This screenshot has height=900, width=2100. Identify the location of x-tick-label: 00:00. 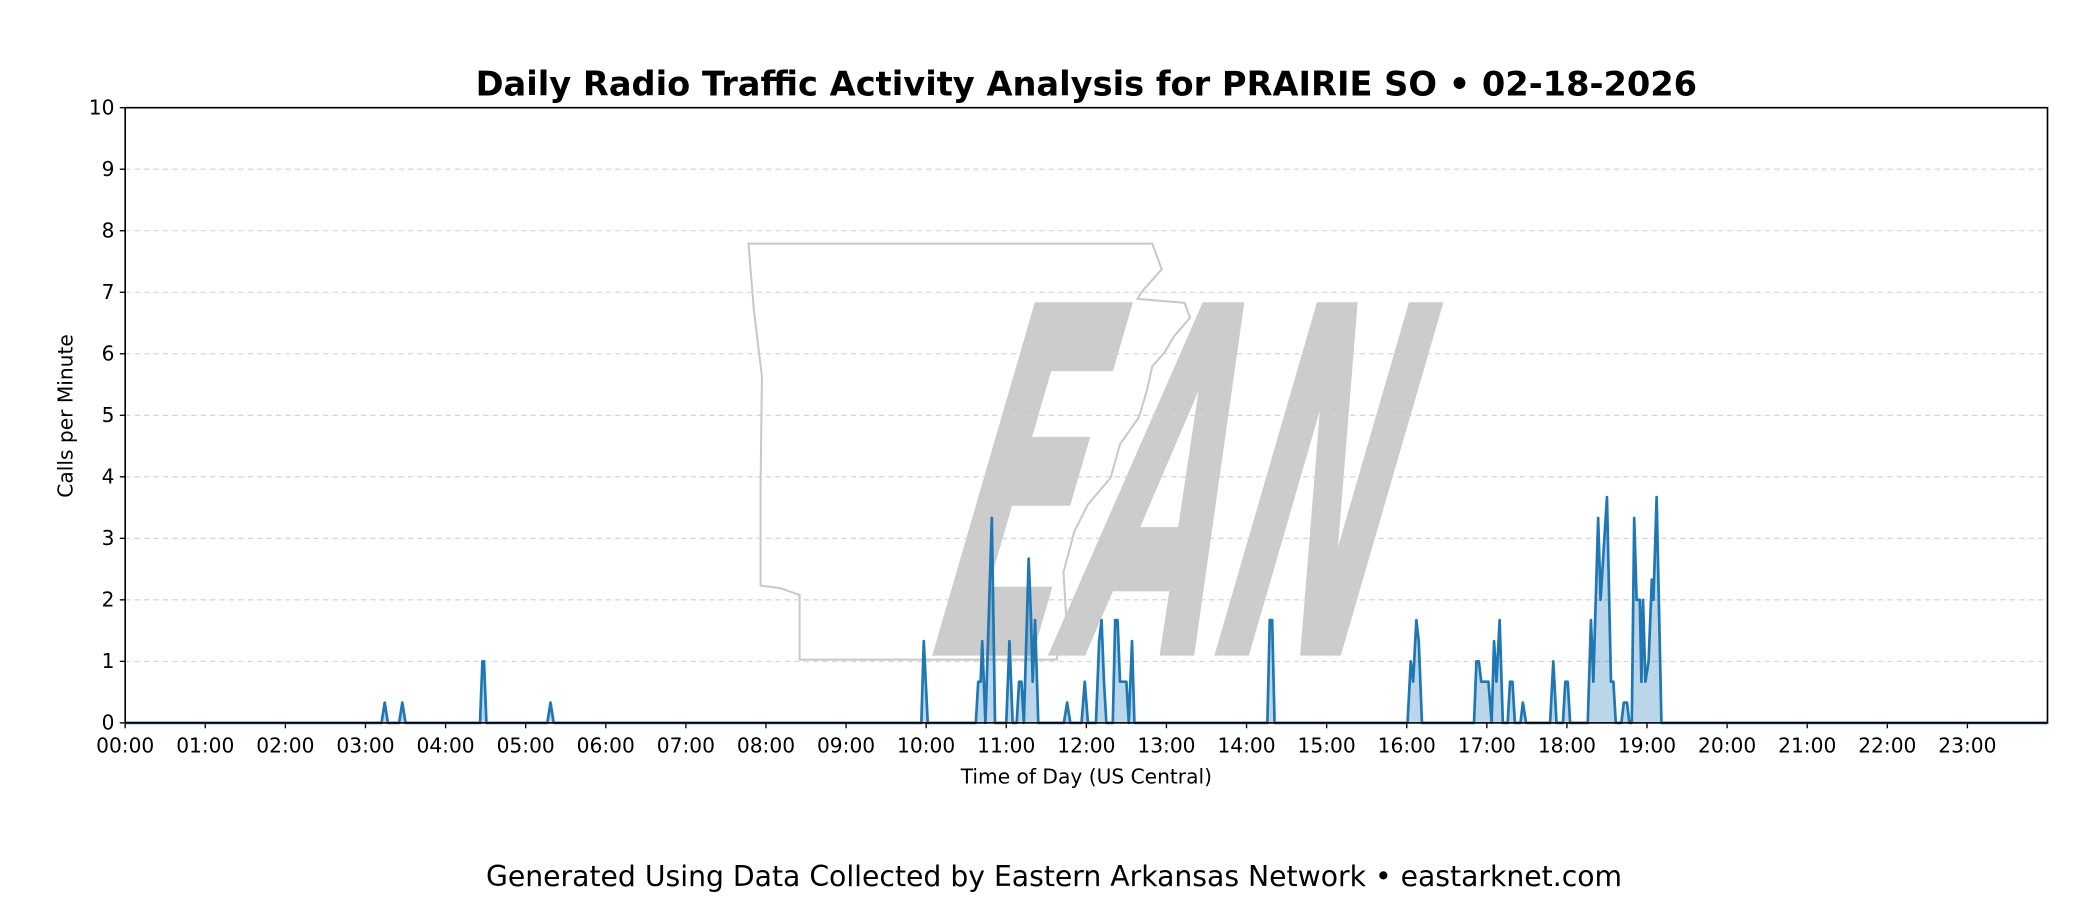
(125, 746).